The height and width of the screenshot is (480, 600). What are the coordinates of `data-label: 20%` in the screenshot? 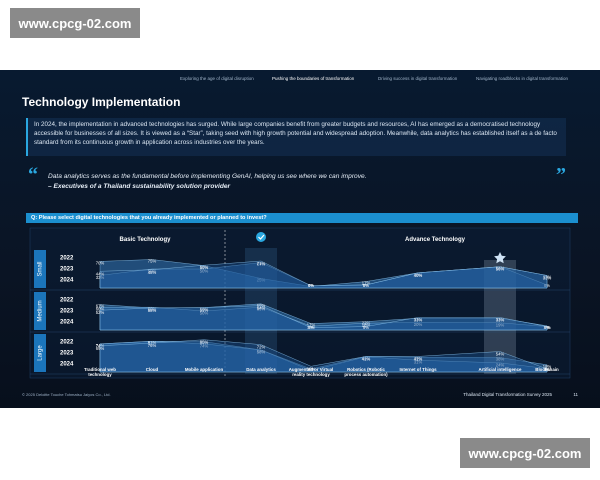 It's located at (418, 324).